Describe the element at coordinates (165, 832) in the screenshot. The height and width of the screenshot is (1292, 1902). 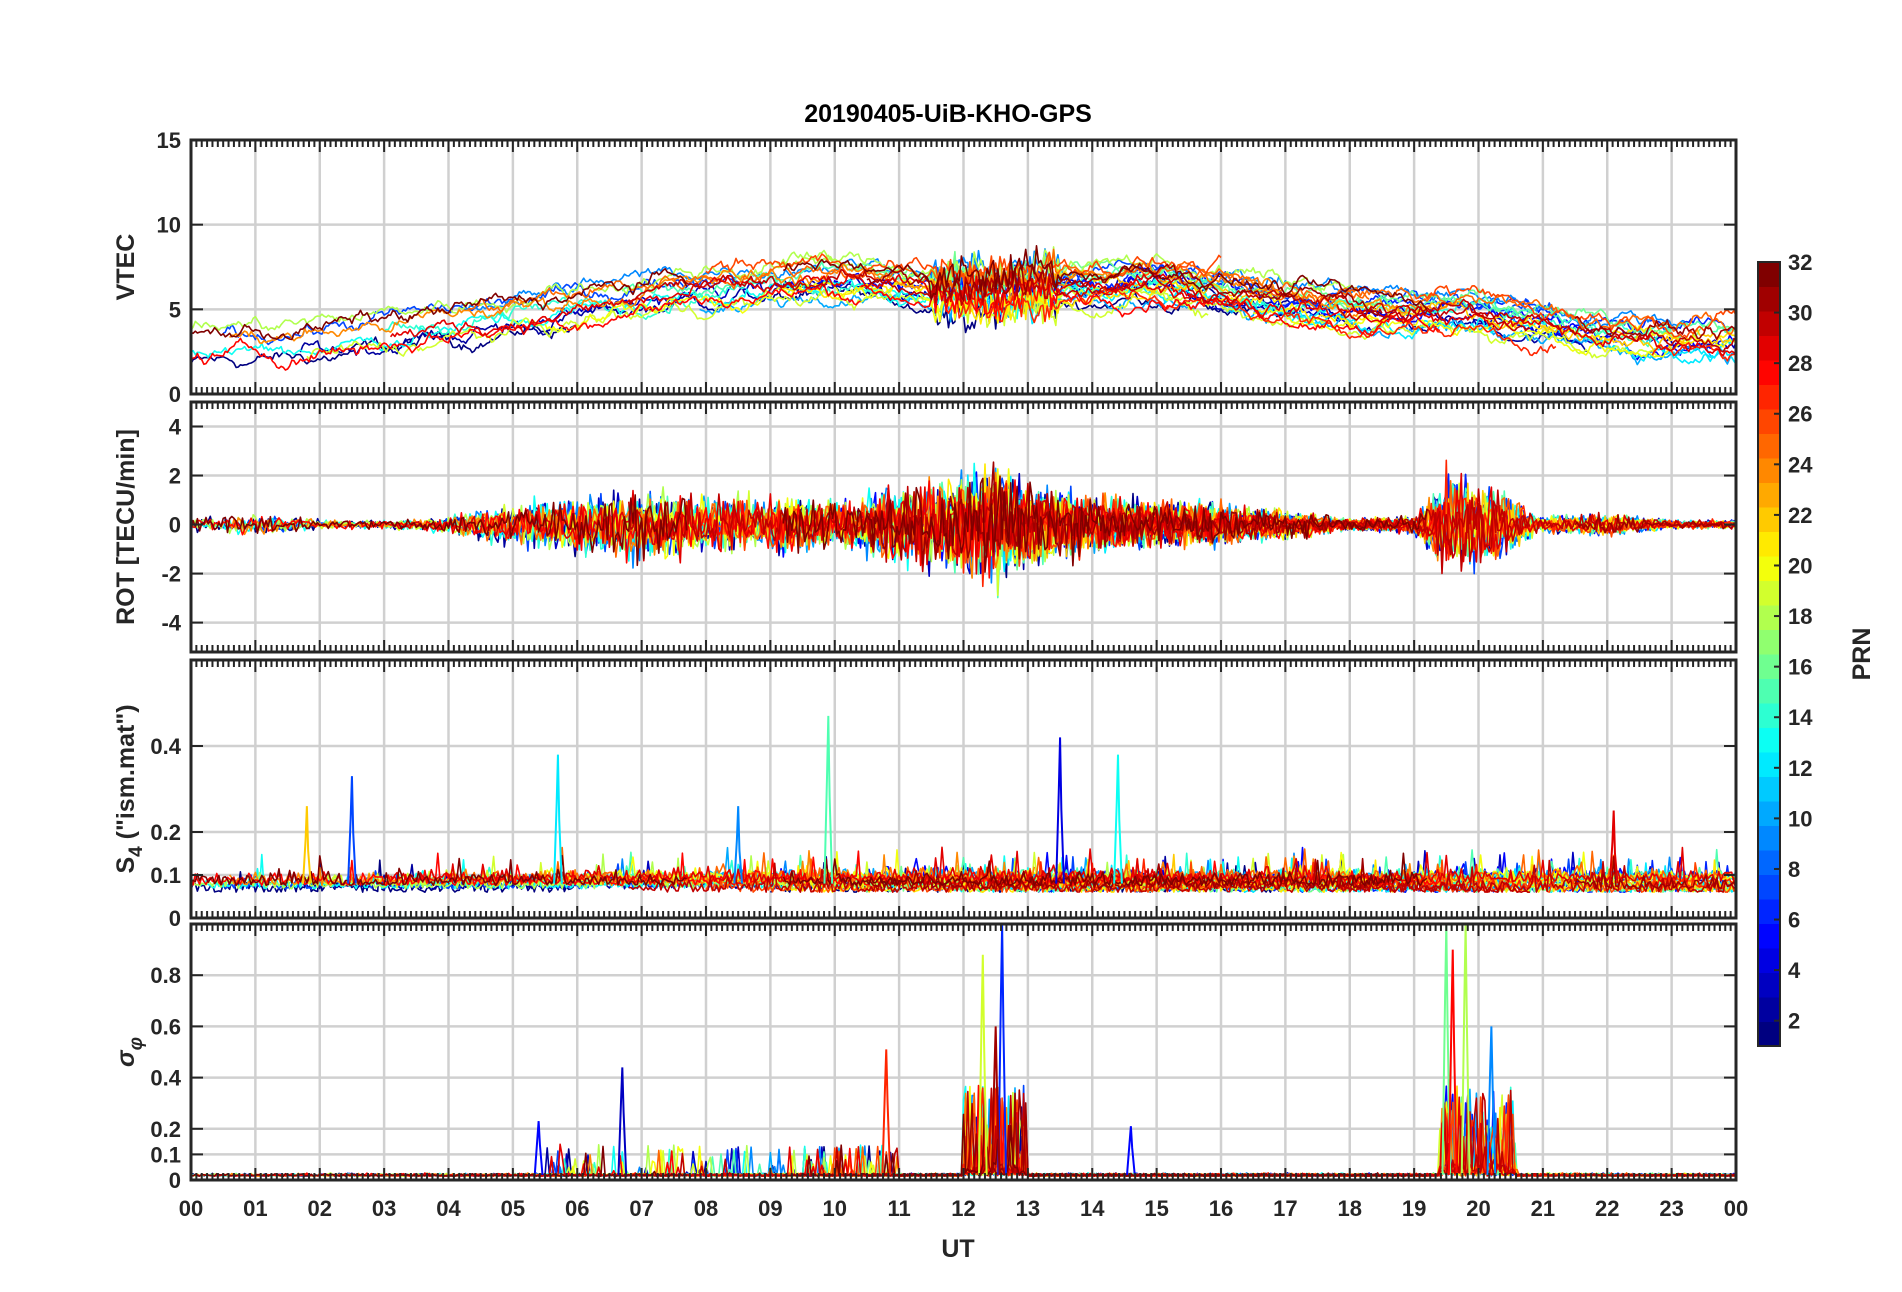
I see `y-tick-label: 0.2` at that location.